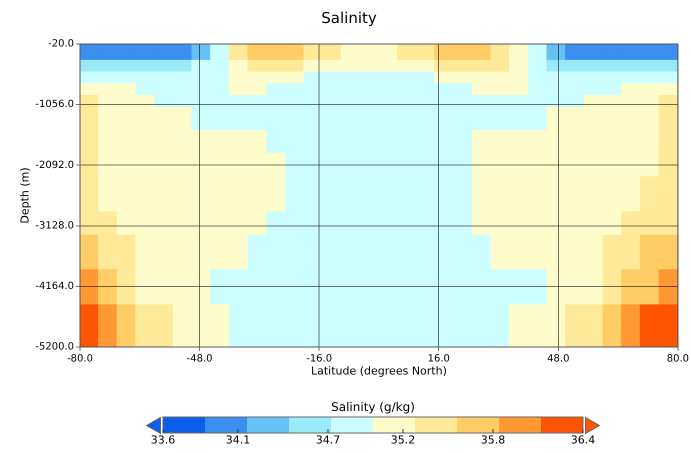 The height and width of the screenshot is (453, 691). What do you see at coordinates (439, 359) in the screenshot?
I see `x-tick-label: 16.0` at bounding box center [439, 359].